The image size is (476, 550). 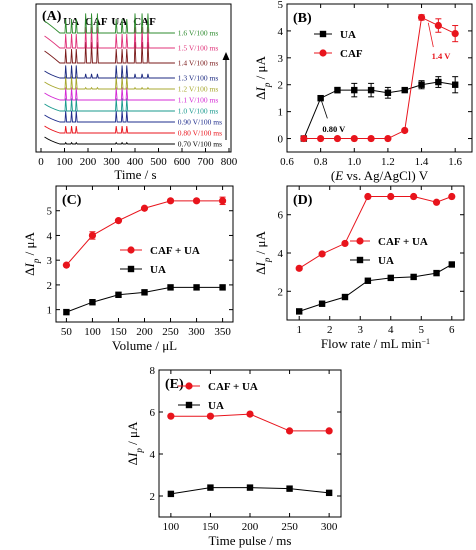 What do you see at coordinates (119, 22) in the screenshot?
I see `peak-label: UA` at bounding box center [119, 22].